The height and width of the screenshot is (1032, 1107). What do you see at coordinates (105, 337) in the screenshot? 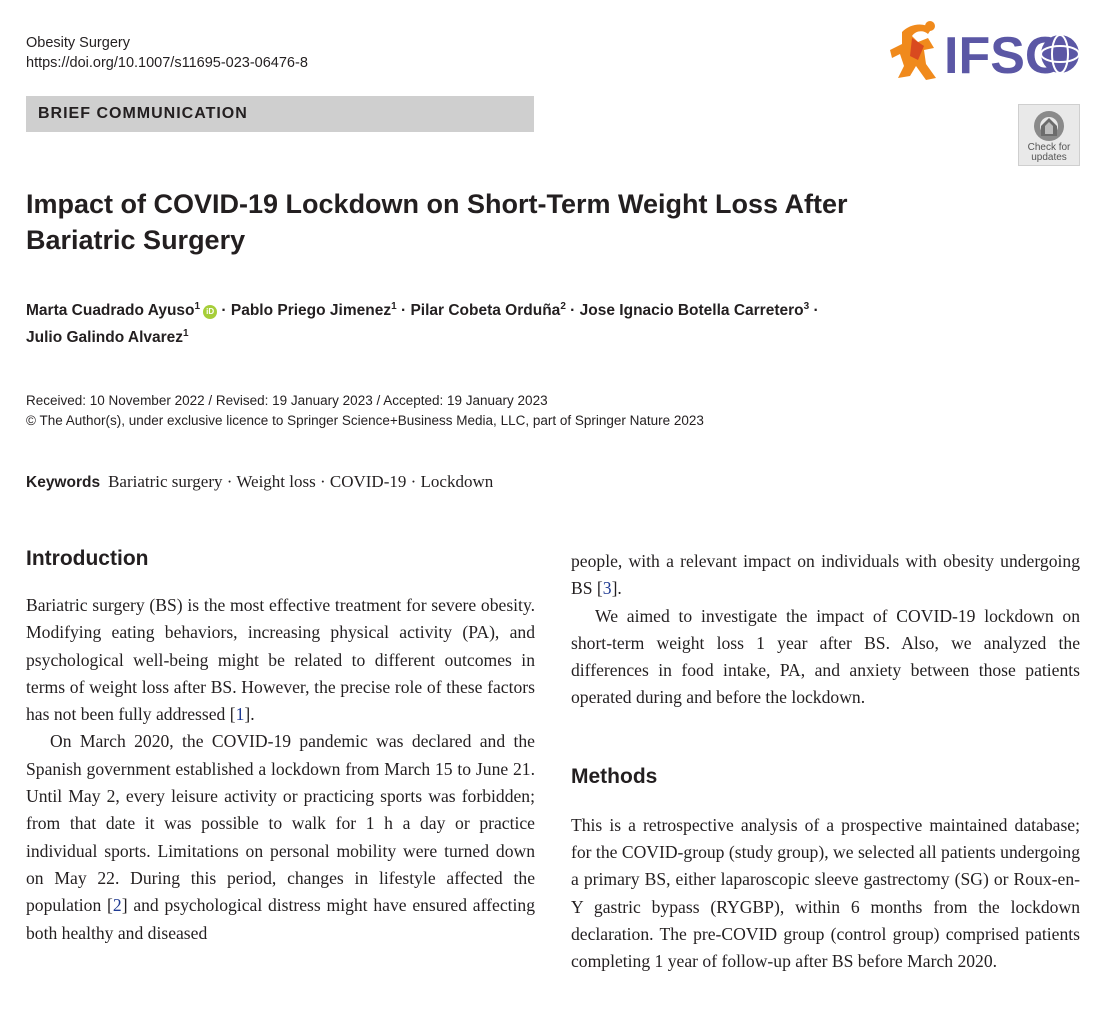
I see `author-name: Julio Galindo Alvarez` at bounding box center [105, 337].